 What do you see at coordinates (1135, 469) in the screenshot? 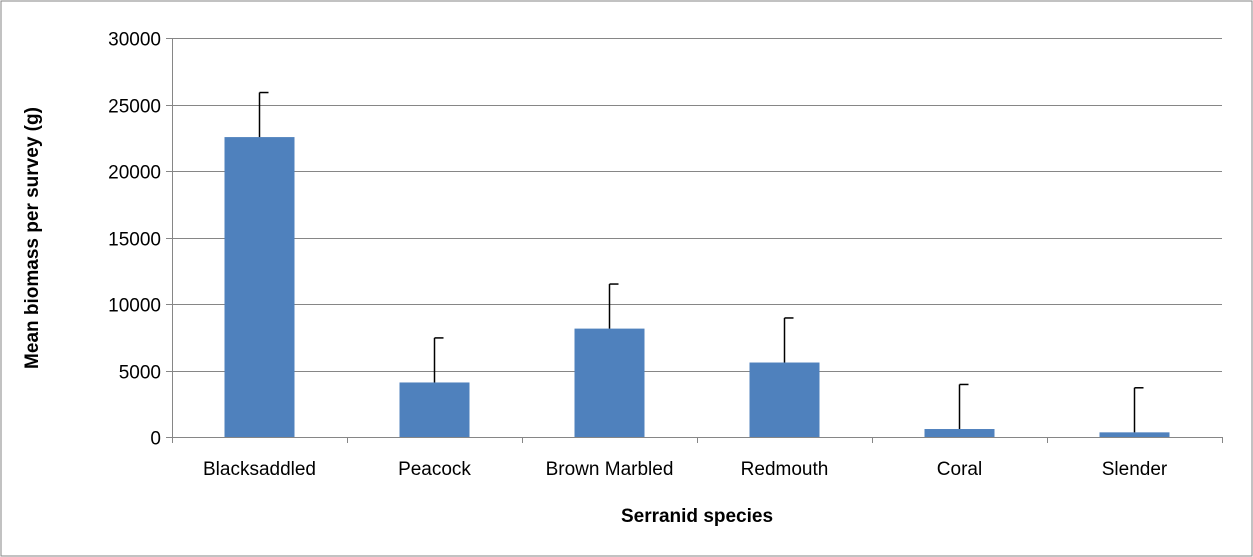
I see `x-tick-label: Slender` at bounding box center [1135, 469].